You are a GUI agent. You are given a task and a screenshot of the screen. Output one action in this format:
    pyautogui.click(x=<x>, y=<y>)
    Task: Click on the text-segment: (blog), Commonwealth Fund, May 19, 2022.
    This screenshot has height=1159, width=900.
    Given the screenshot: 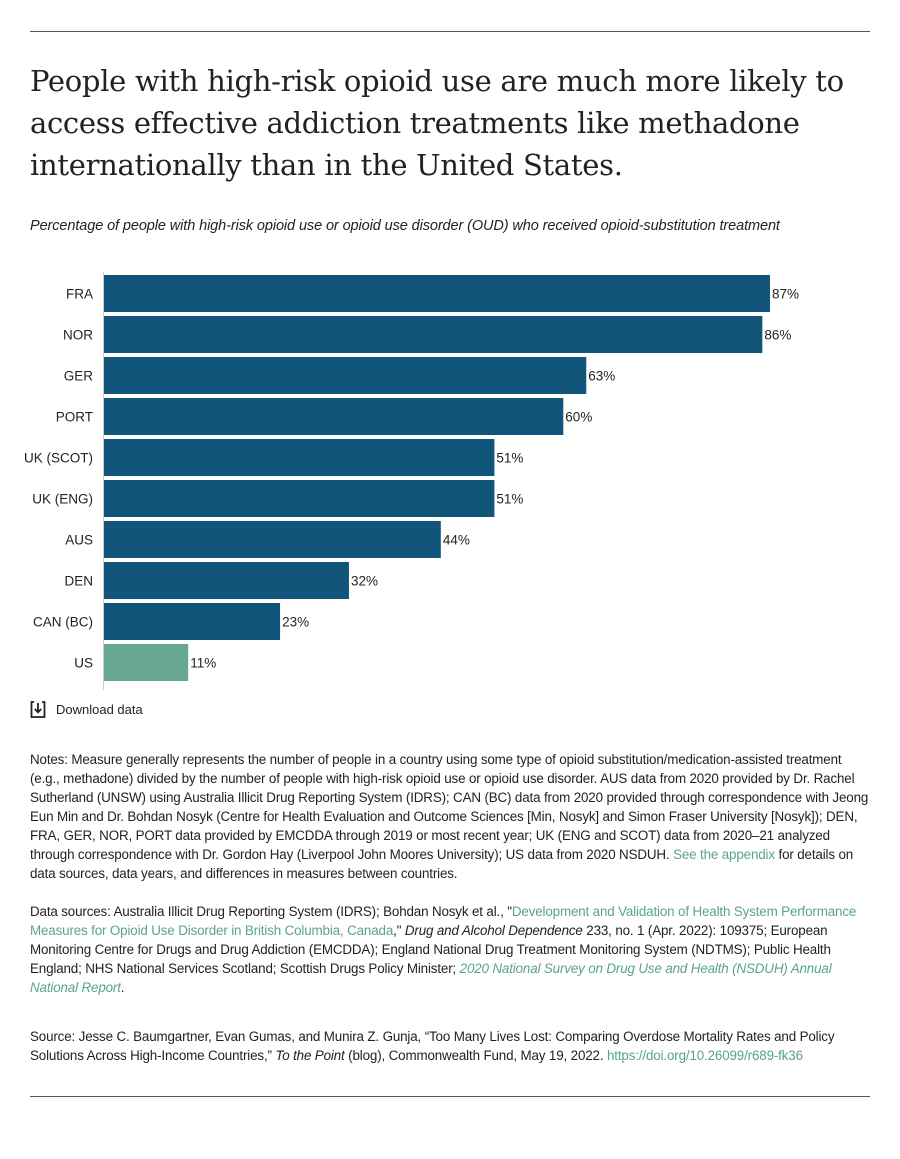 What is the action you would take?
    pyautogui.click(x=475, y=1055)
    